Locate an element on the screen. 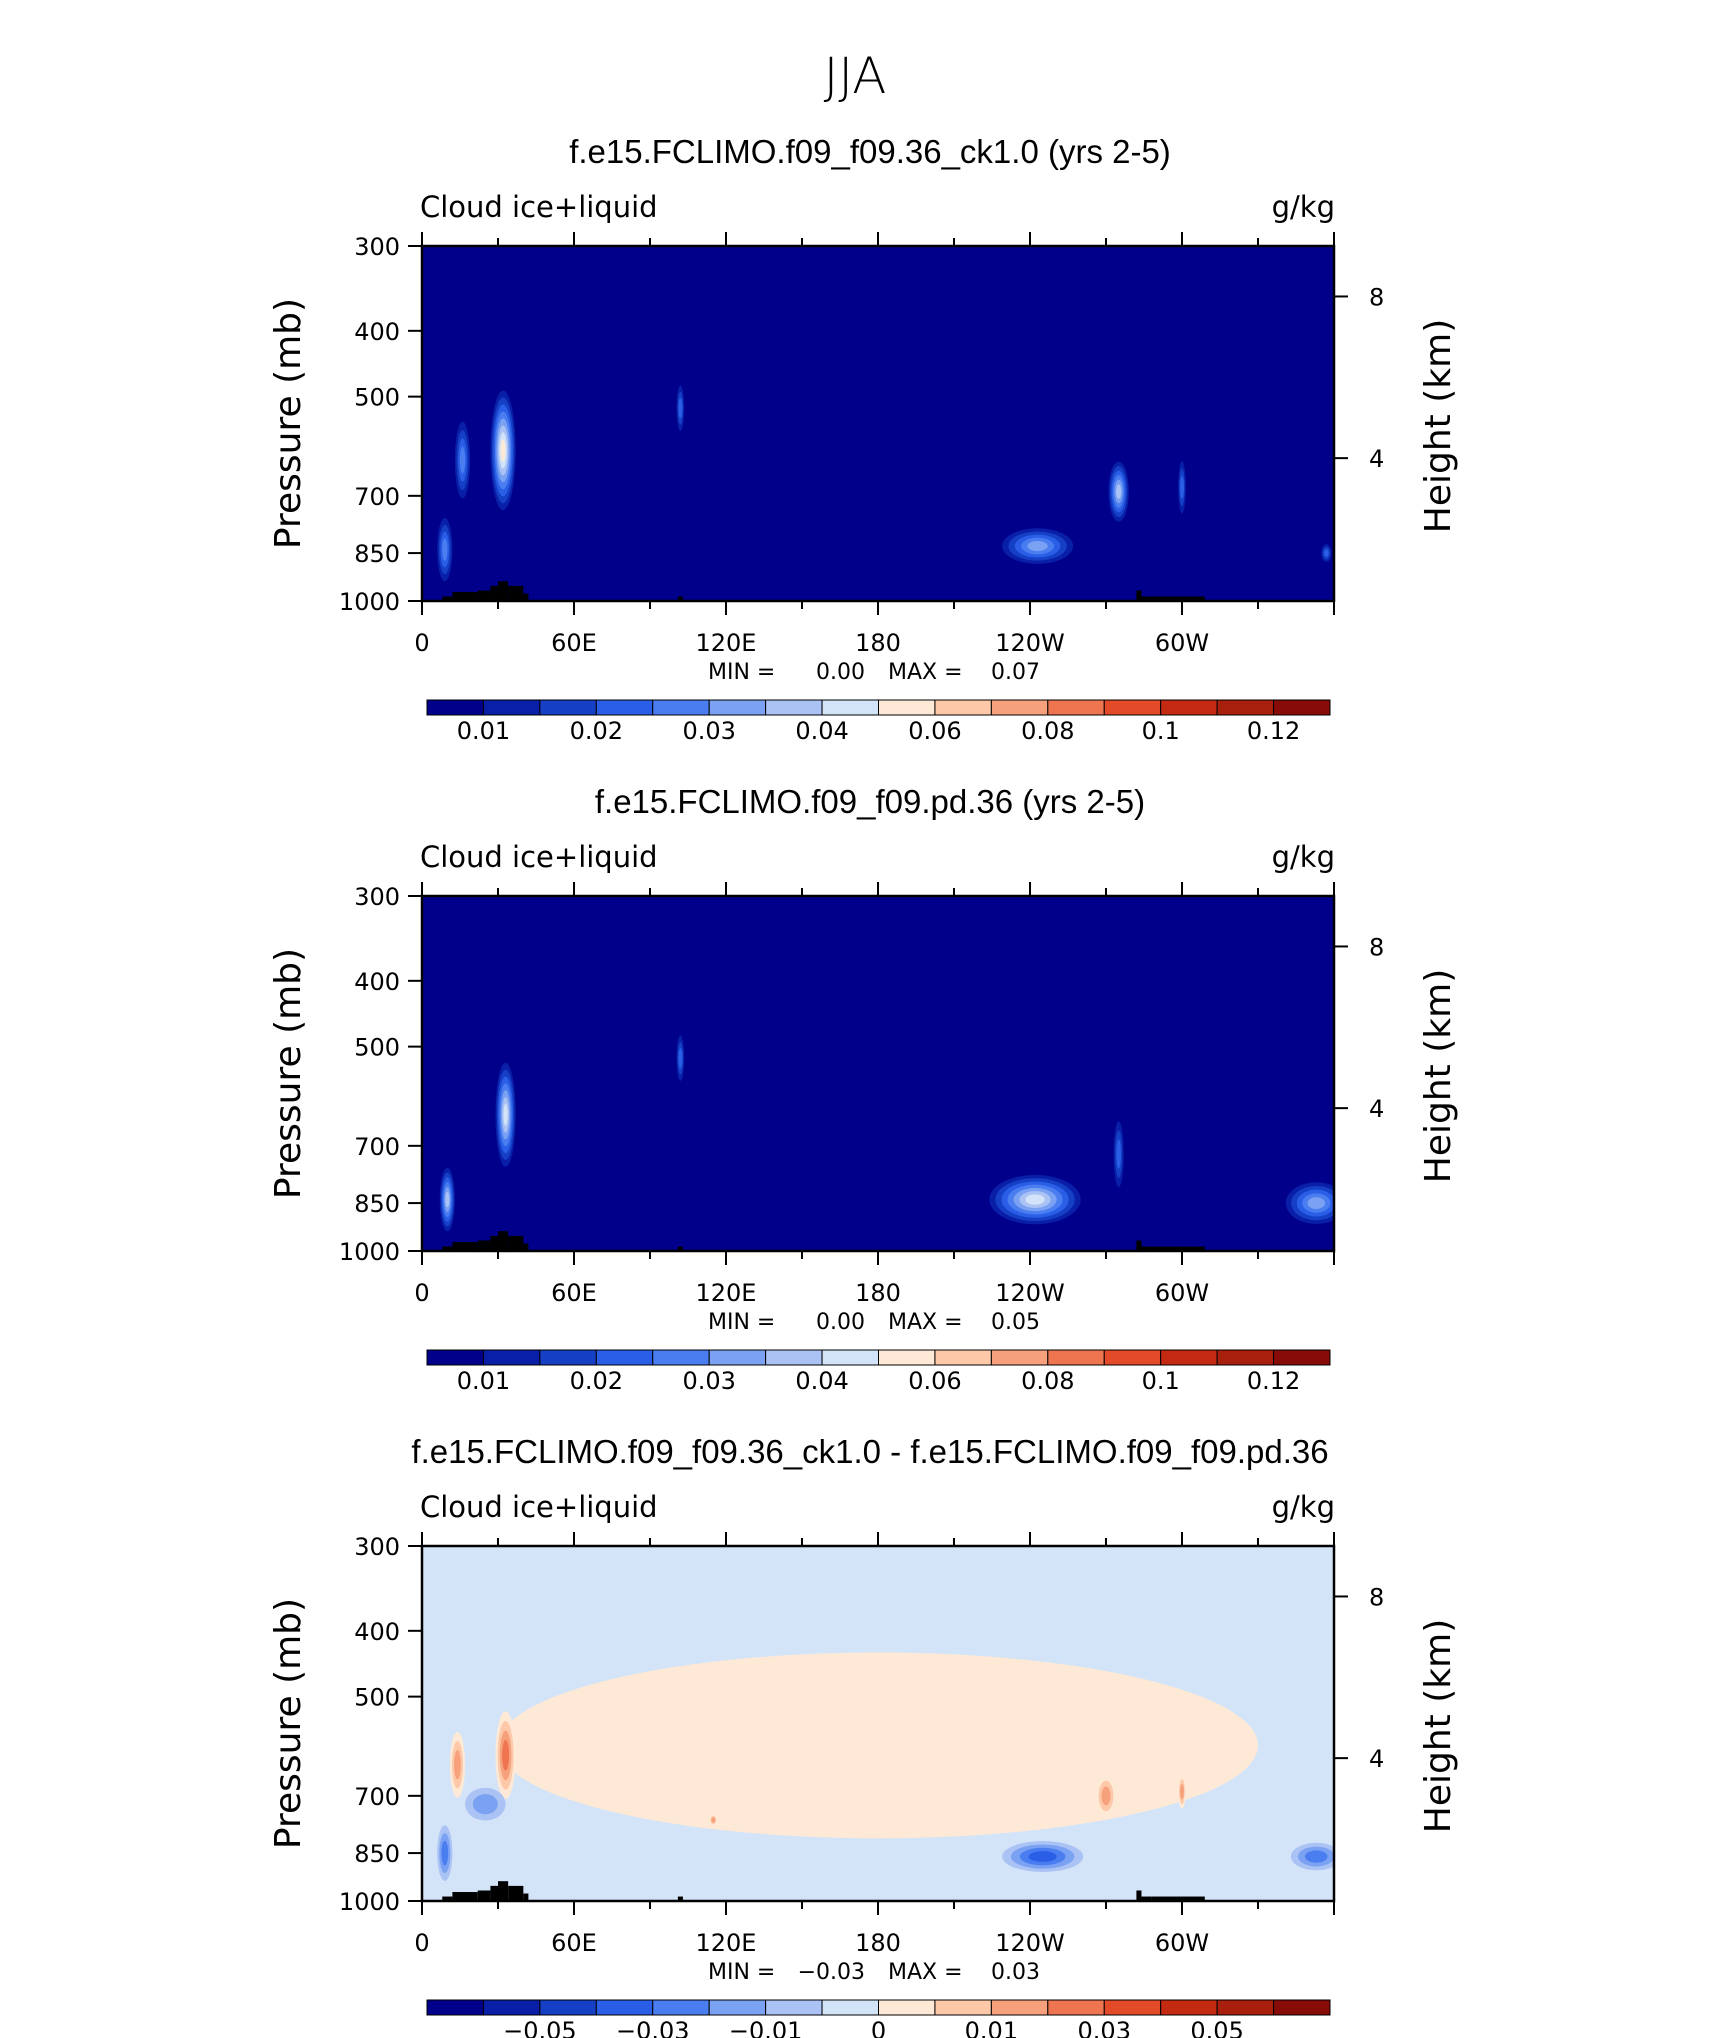 The height and width of the screenshot is (2038, 1710). y-tick: 700 is located at coordinates (377, 497).